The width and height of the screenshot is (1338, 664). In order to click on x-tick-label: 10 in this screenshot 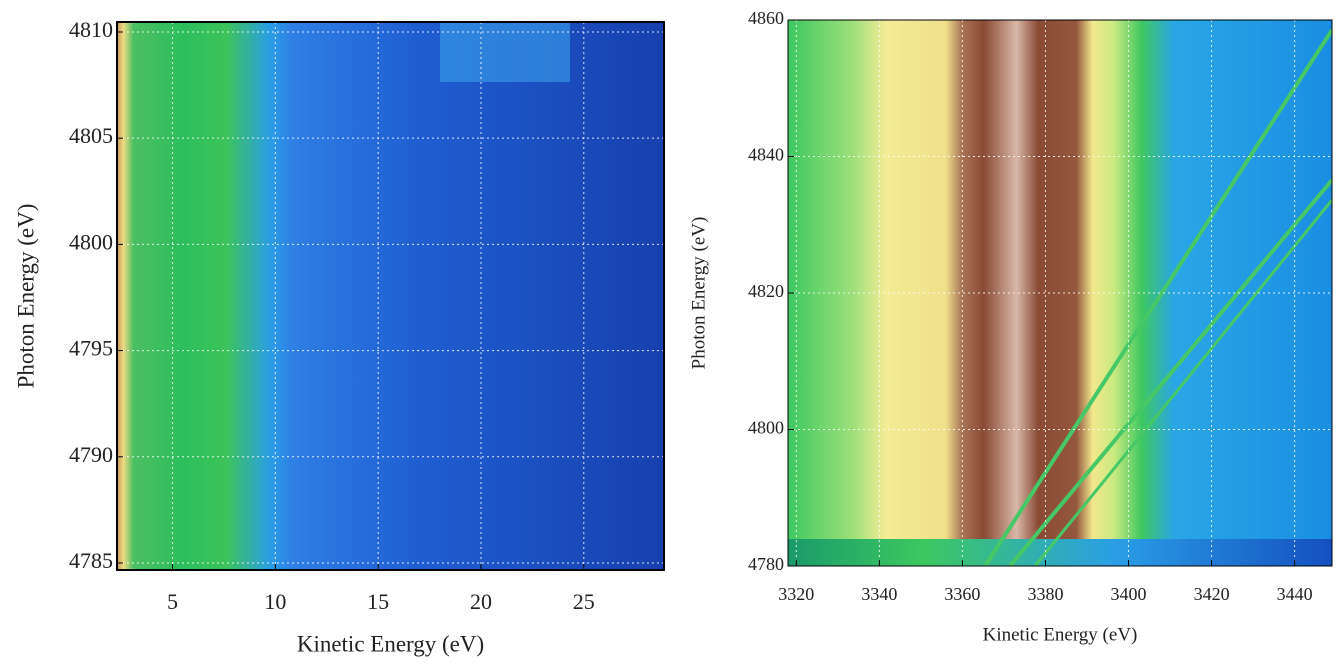, I will do `click(275, 601)`.